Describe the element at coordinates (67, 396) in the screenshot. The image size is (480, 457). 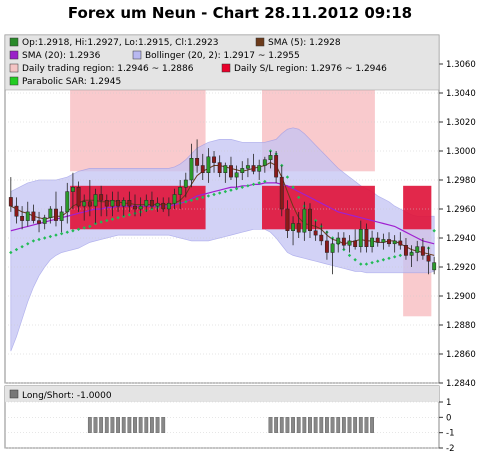
I see `long-short-label: Long/Short: -1.0000` at that location.